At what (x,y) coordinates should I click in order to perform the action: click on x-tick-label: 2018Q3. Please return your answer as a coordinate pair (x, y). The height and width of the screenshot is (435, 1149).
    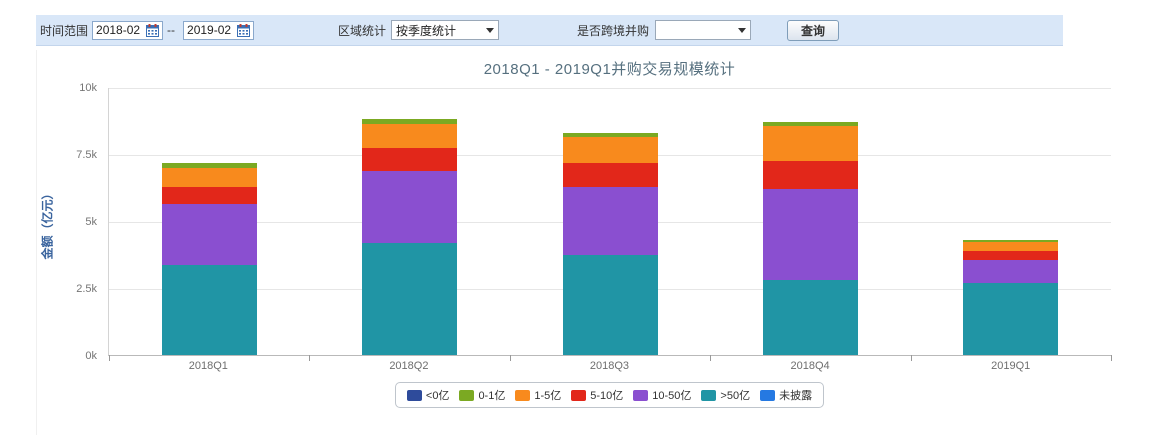
    Looking at the image, I should click on (609, 366).